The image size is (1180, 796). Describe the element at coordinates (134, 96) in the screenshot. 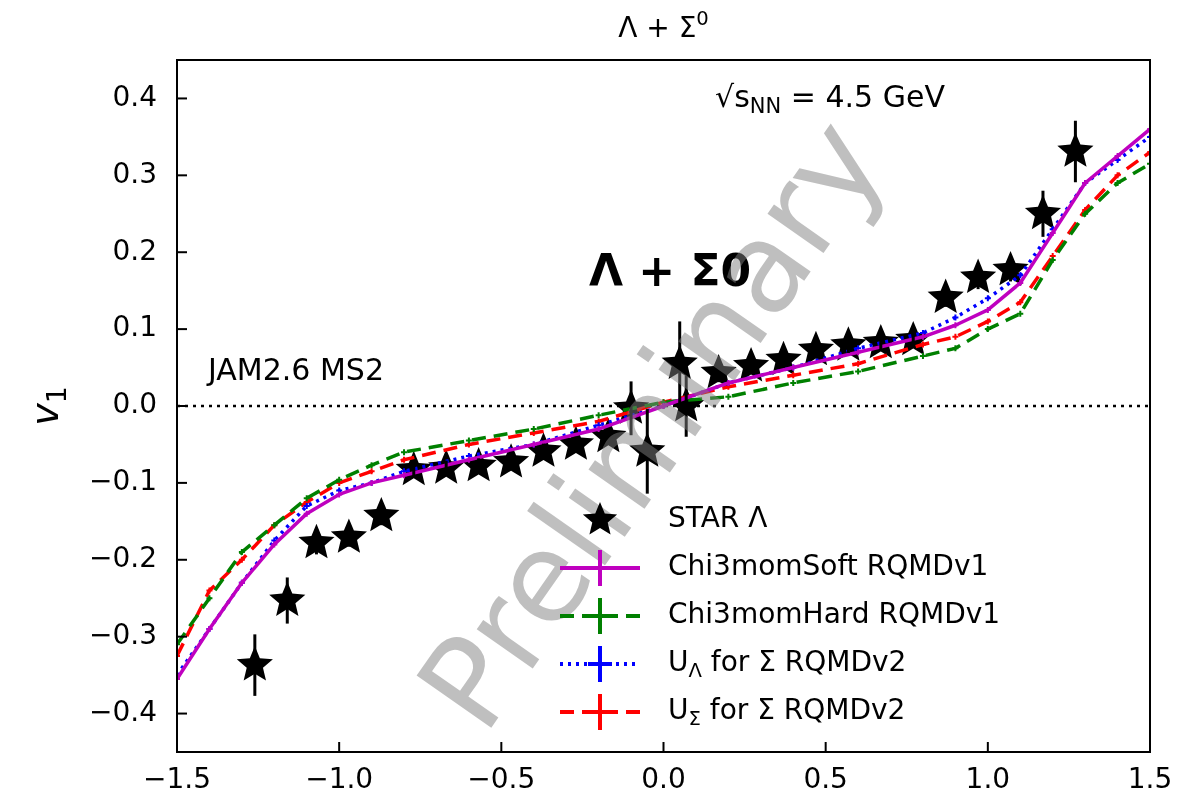

I see `y-tick-label: 0.4` at that location.